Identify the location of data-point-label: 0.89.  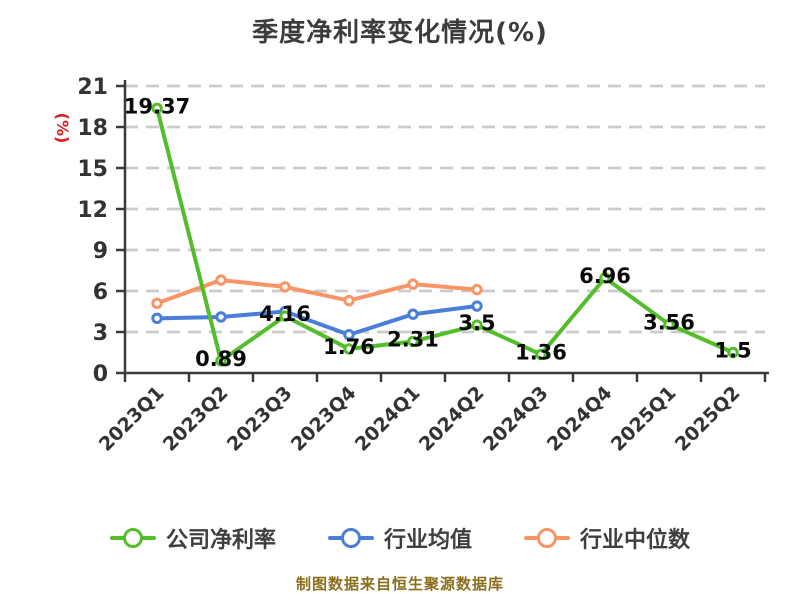
(221, 359).